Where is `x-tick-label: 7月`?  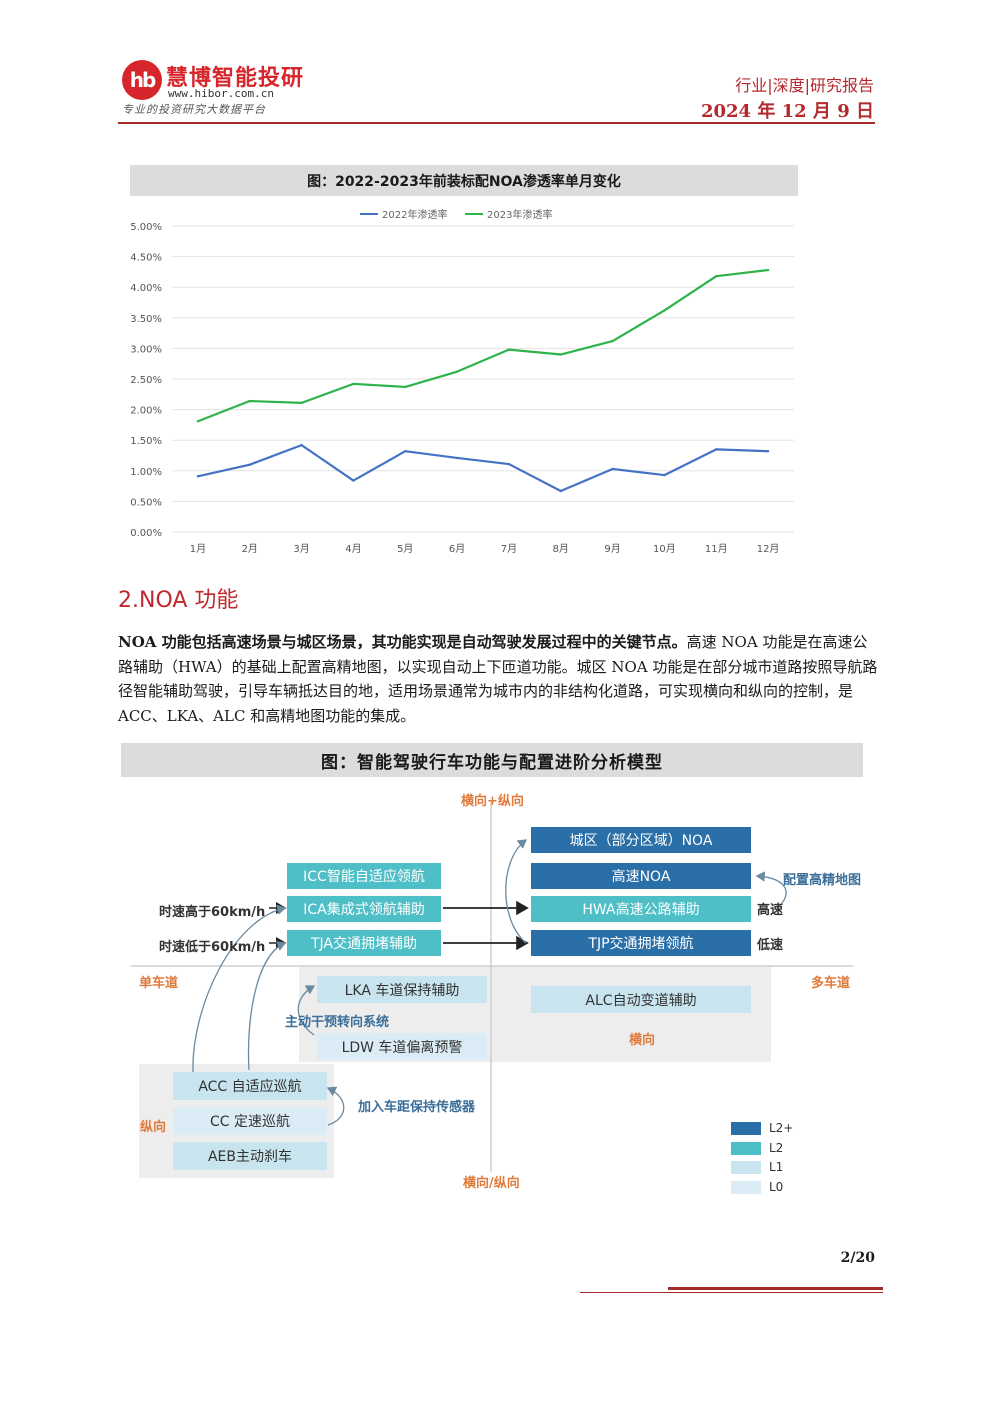 x-tick-label: 7月 is located at coordinates (509, 549).